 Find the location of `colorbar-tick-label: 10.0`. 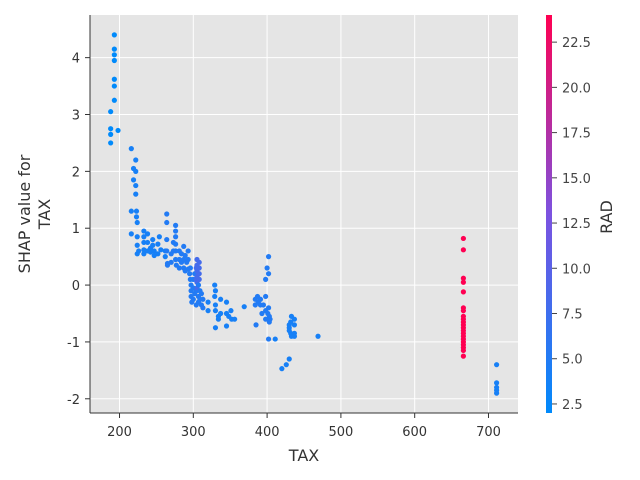

colorbar-tick-label: 10.0 is located at coordinates (576, 269).